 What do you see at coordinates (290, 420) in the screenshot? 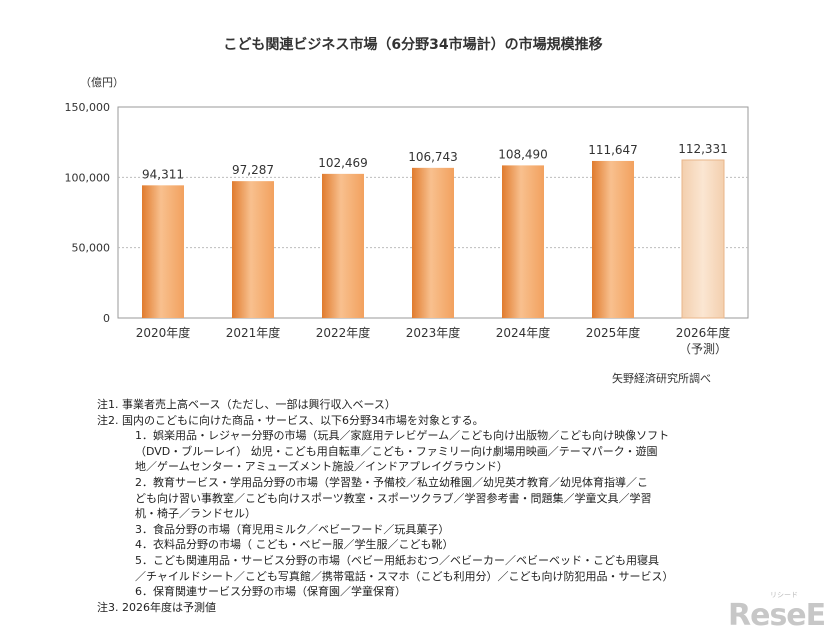
I see `note-2: 注2. 国内のこどもに向けた商品・サービス、以下6分野34市場を対象とする。` at bounding box center [290, 420].